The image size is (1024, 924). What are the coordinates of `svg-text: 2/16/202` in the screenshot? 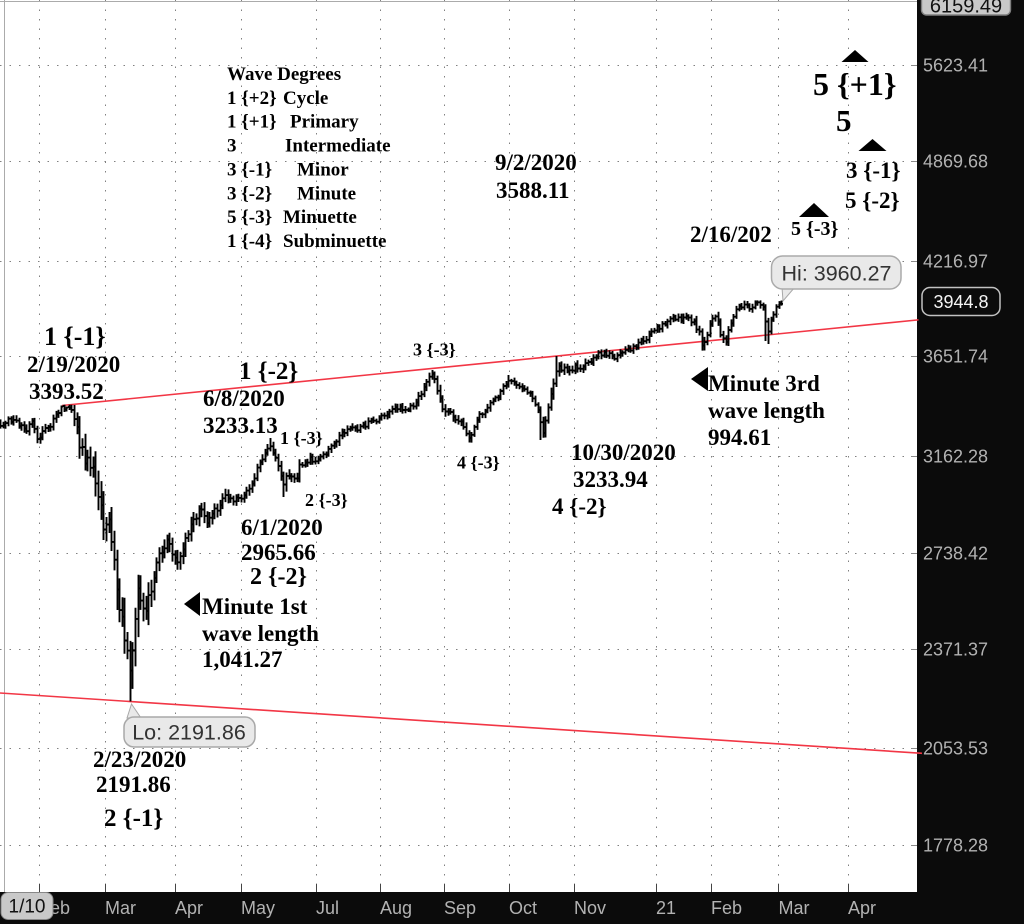 It's located at (731, 234).